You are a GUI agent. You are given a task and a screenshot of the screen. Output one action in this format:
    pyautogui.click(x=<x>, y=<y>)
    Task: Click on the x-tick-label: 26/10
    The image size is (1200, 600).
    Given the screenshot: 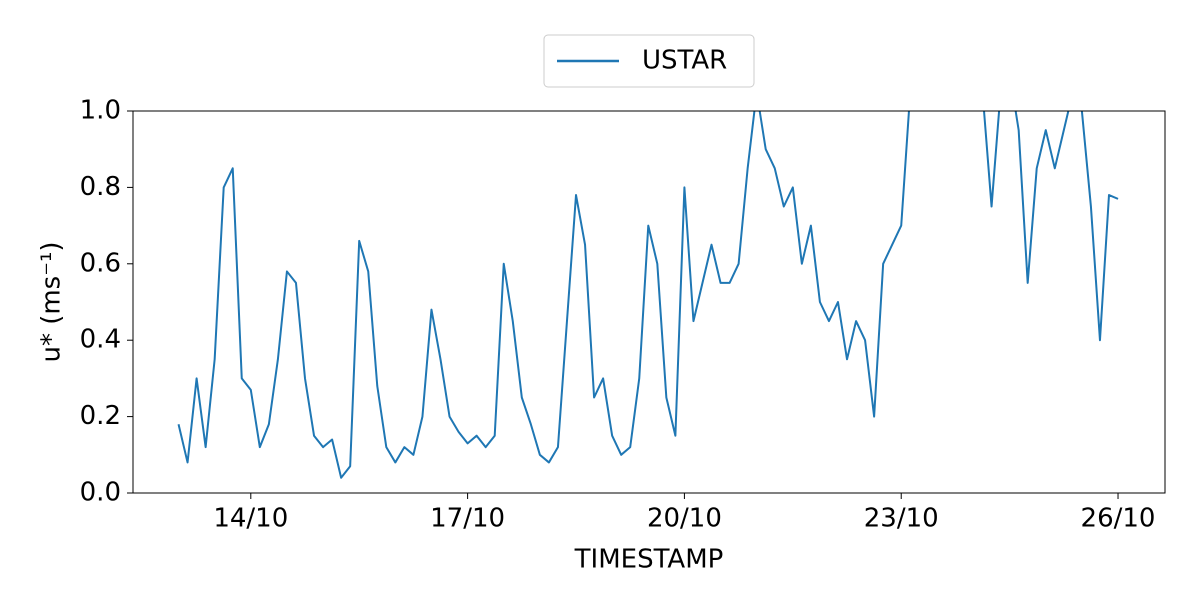 What is the action you would take?
    pyautogui.click(x=1118, y=519)
    